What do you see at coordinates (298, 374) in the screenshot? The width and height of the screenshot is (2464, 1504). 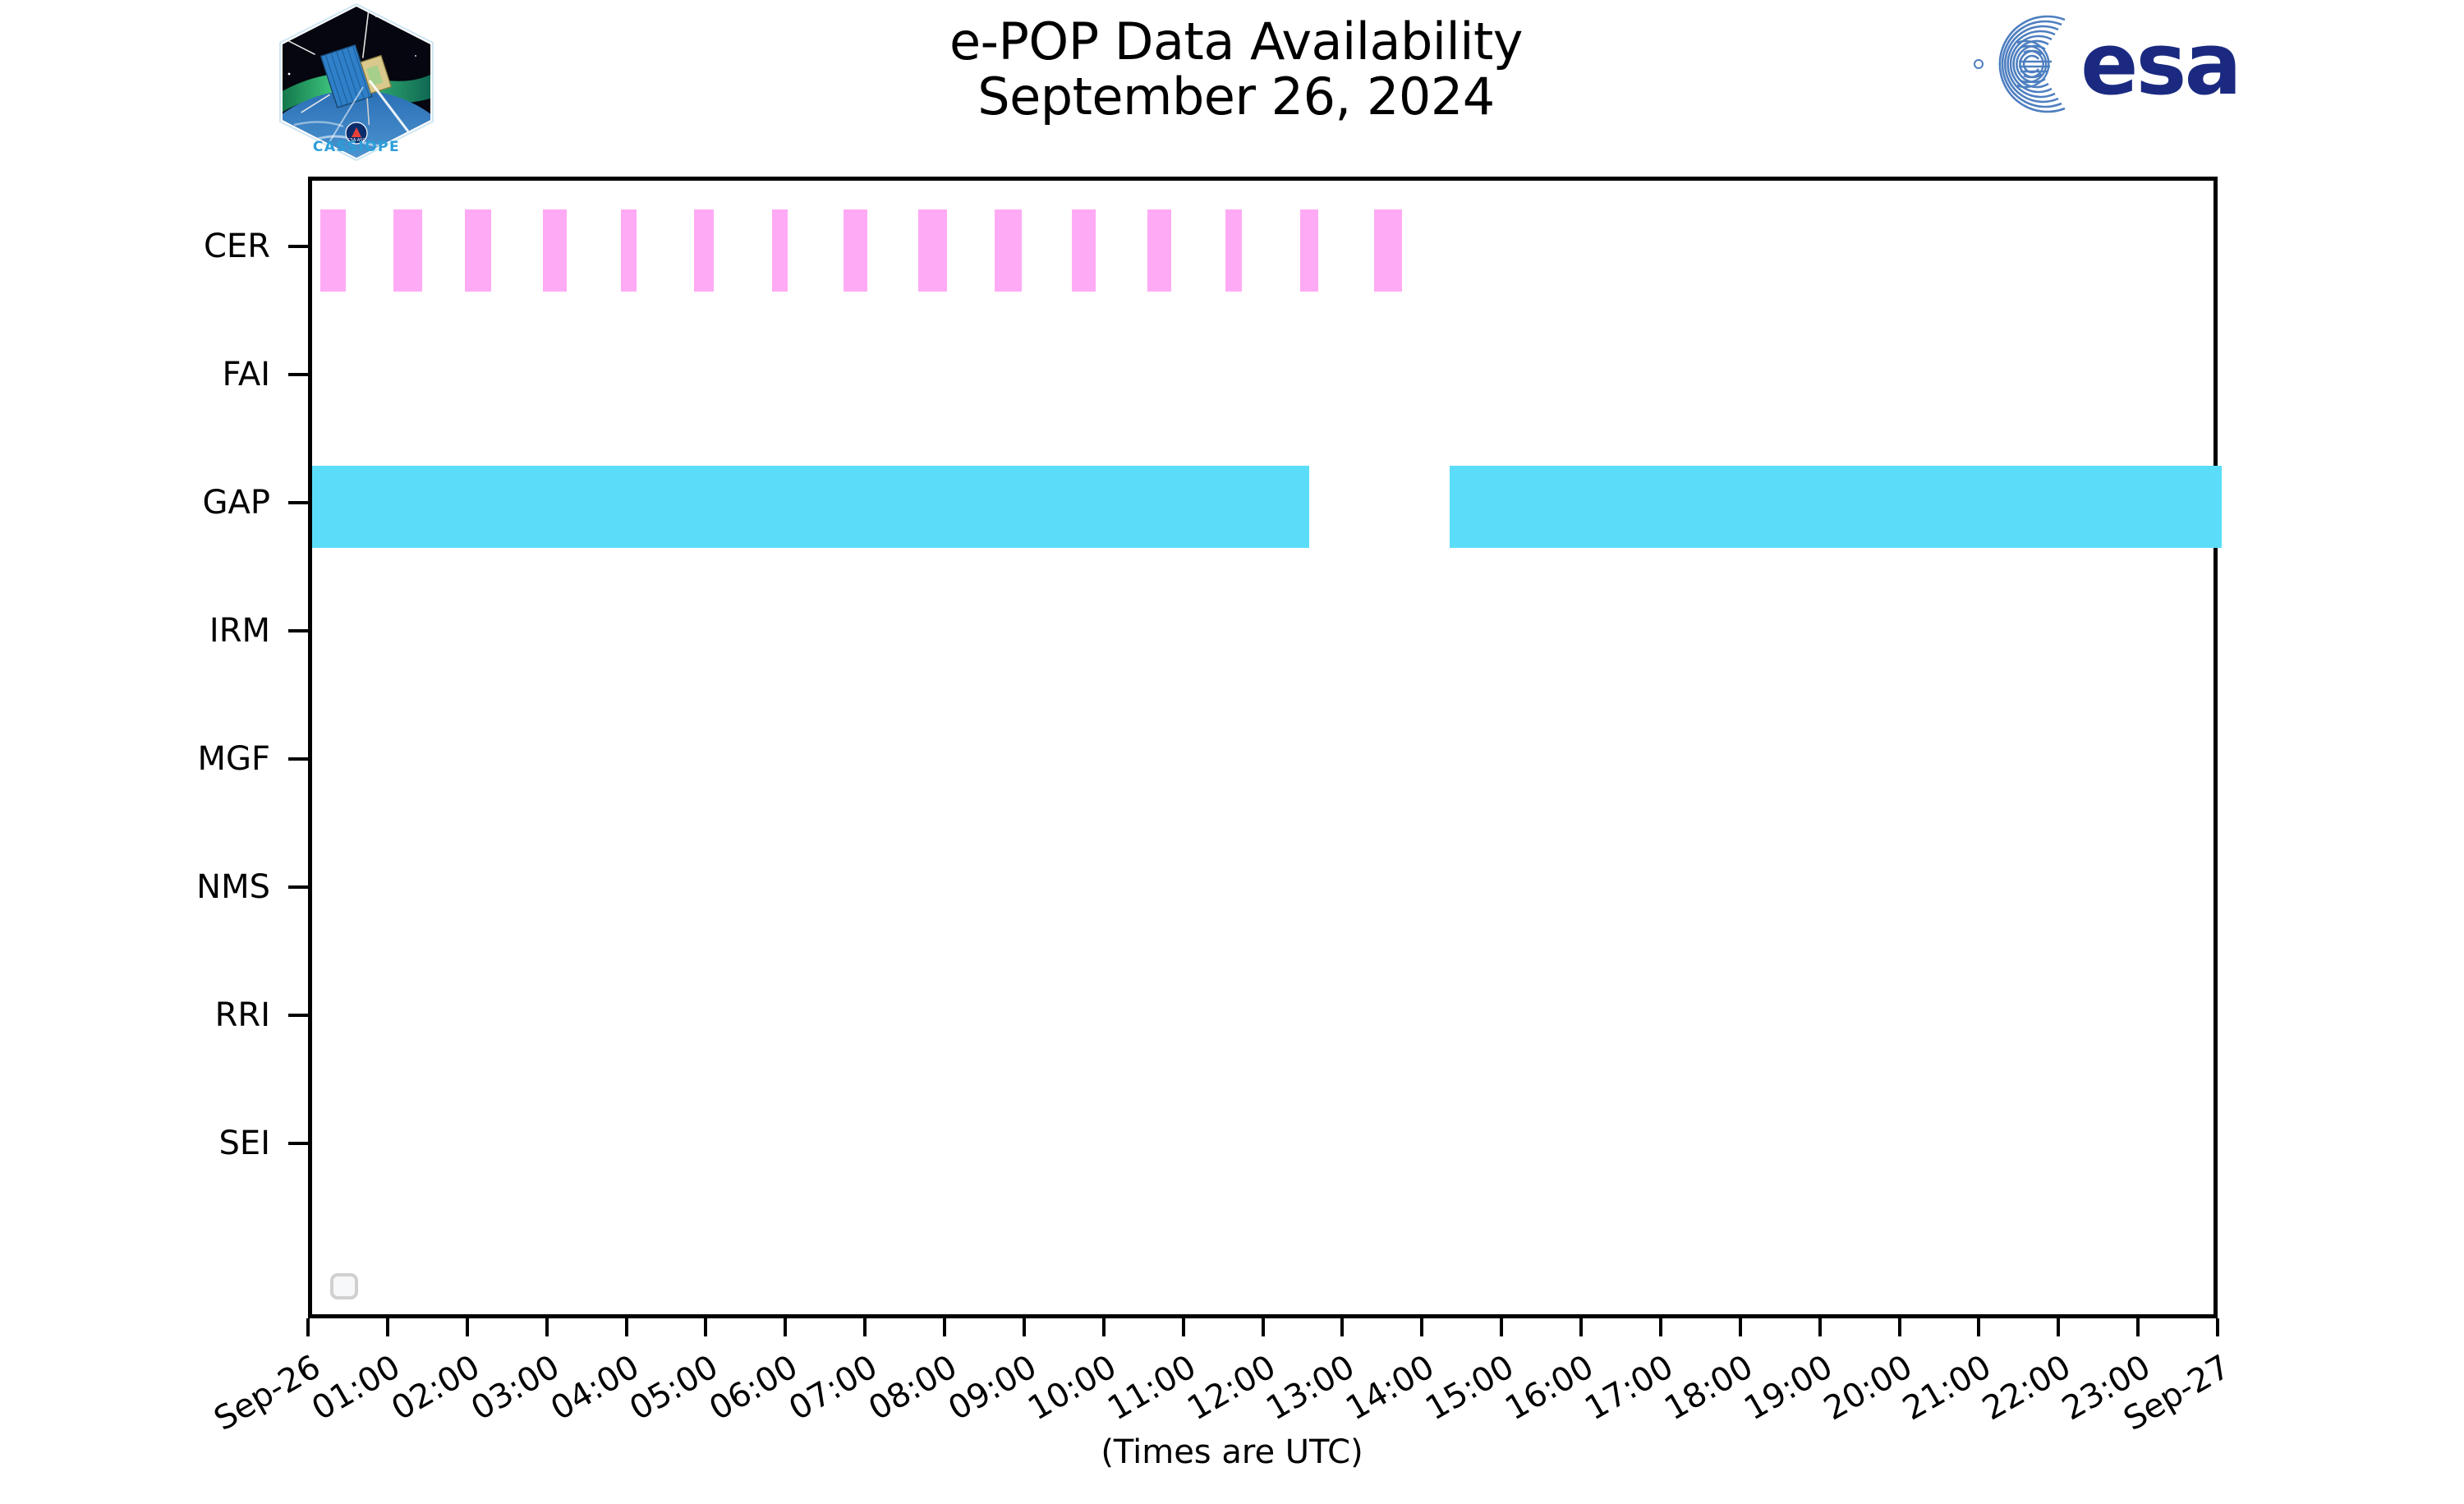 I see `y-tick-mark-fai` at bounding box center [298, 374].